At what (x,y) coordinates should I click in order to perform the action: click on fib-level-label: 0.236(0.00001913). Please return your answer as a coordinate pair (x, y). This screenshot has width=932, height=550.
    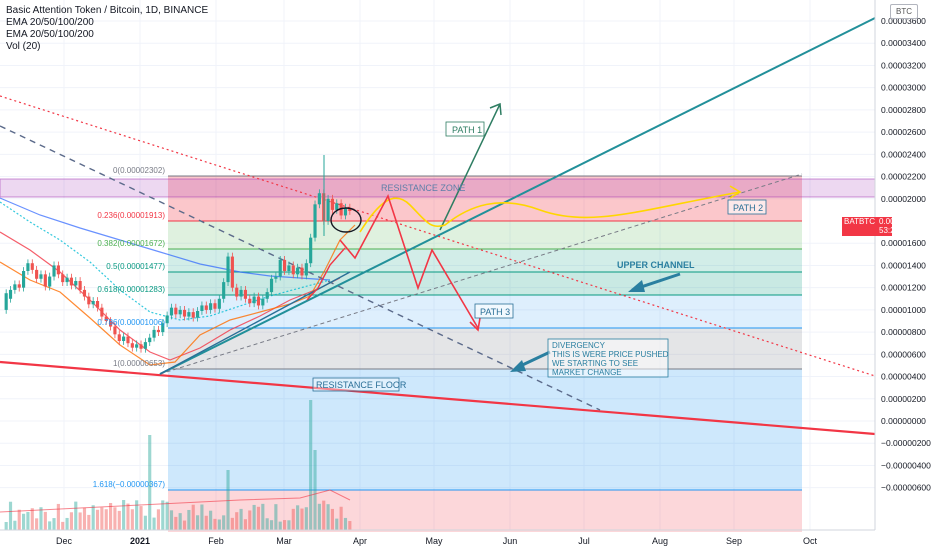
    Looking at the image, I should click on (131, 215).